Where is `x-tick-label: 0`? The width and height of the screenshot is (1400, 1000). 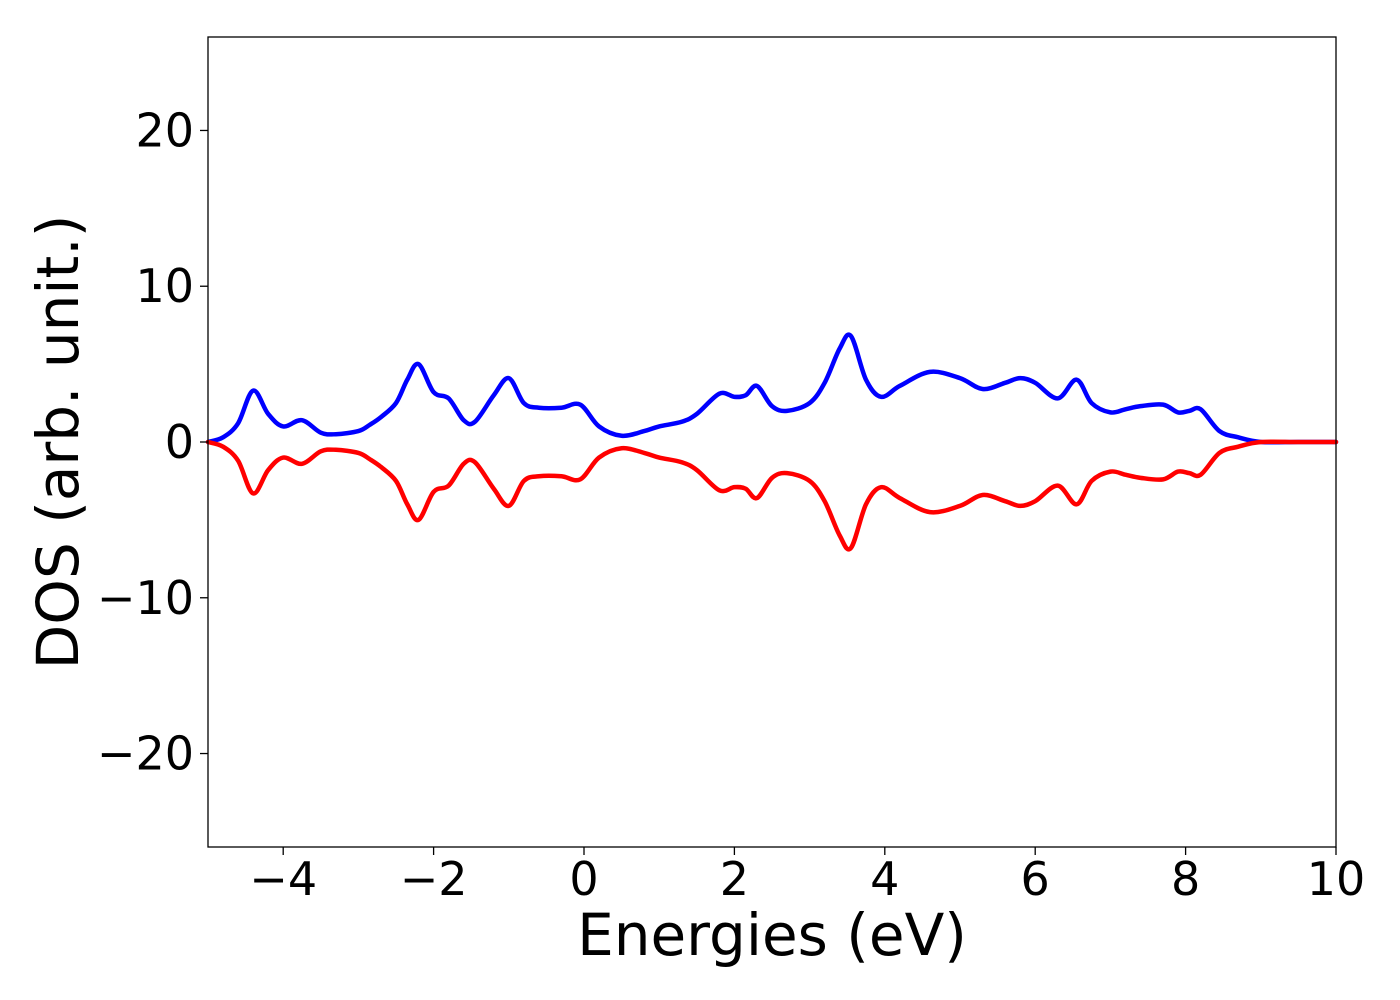
x-tick-label: 0 is located at coordinates (583, 879).